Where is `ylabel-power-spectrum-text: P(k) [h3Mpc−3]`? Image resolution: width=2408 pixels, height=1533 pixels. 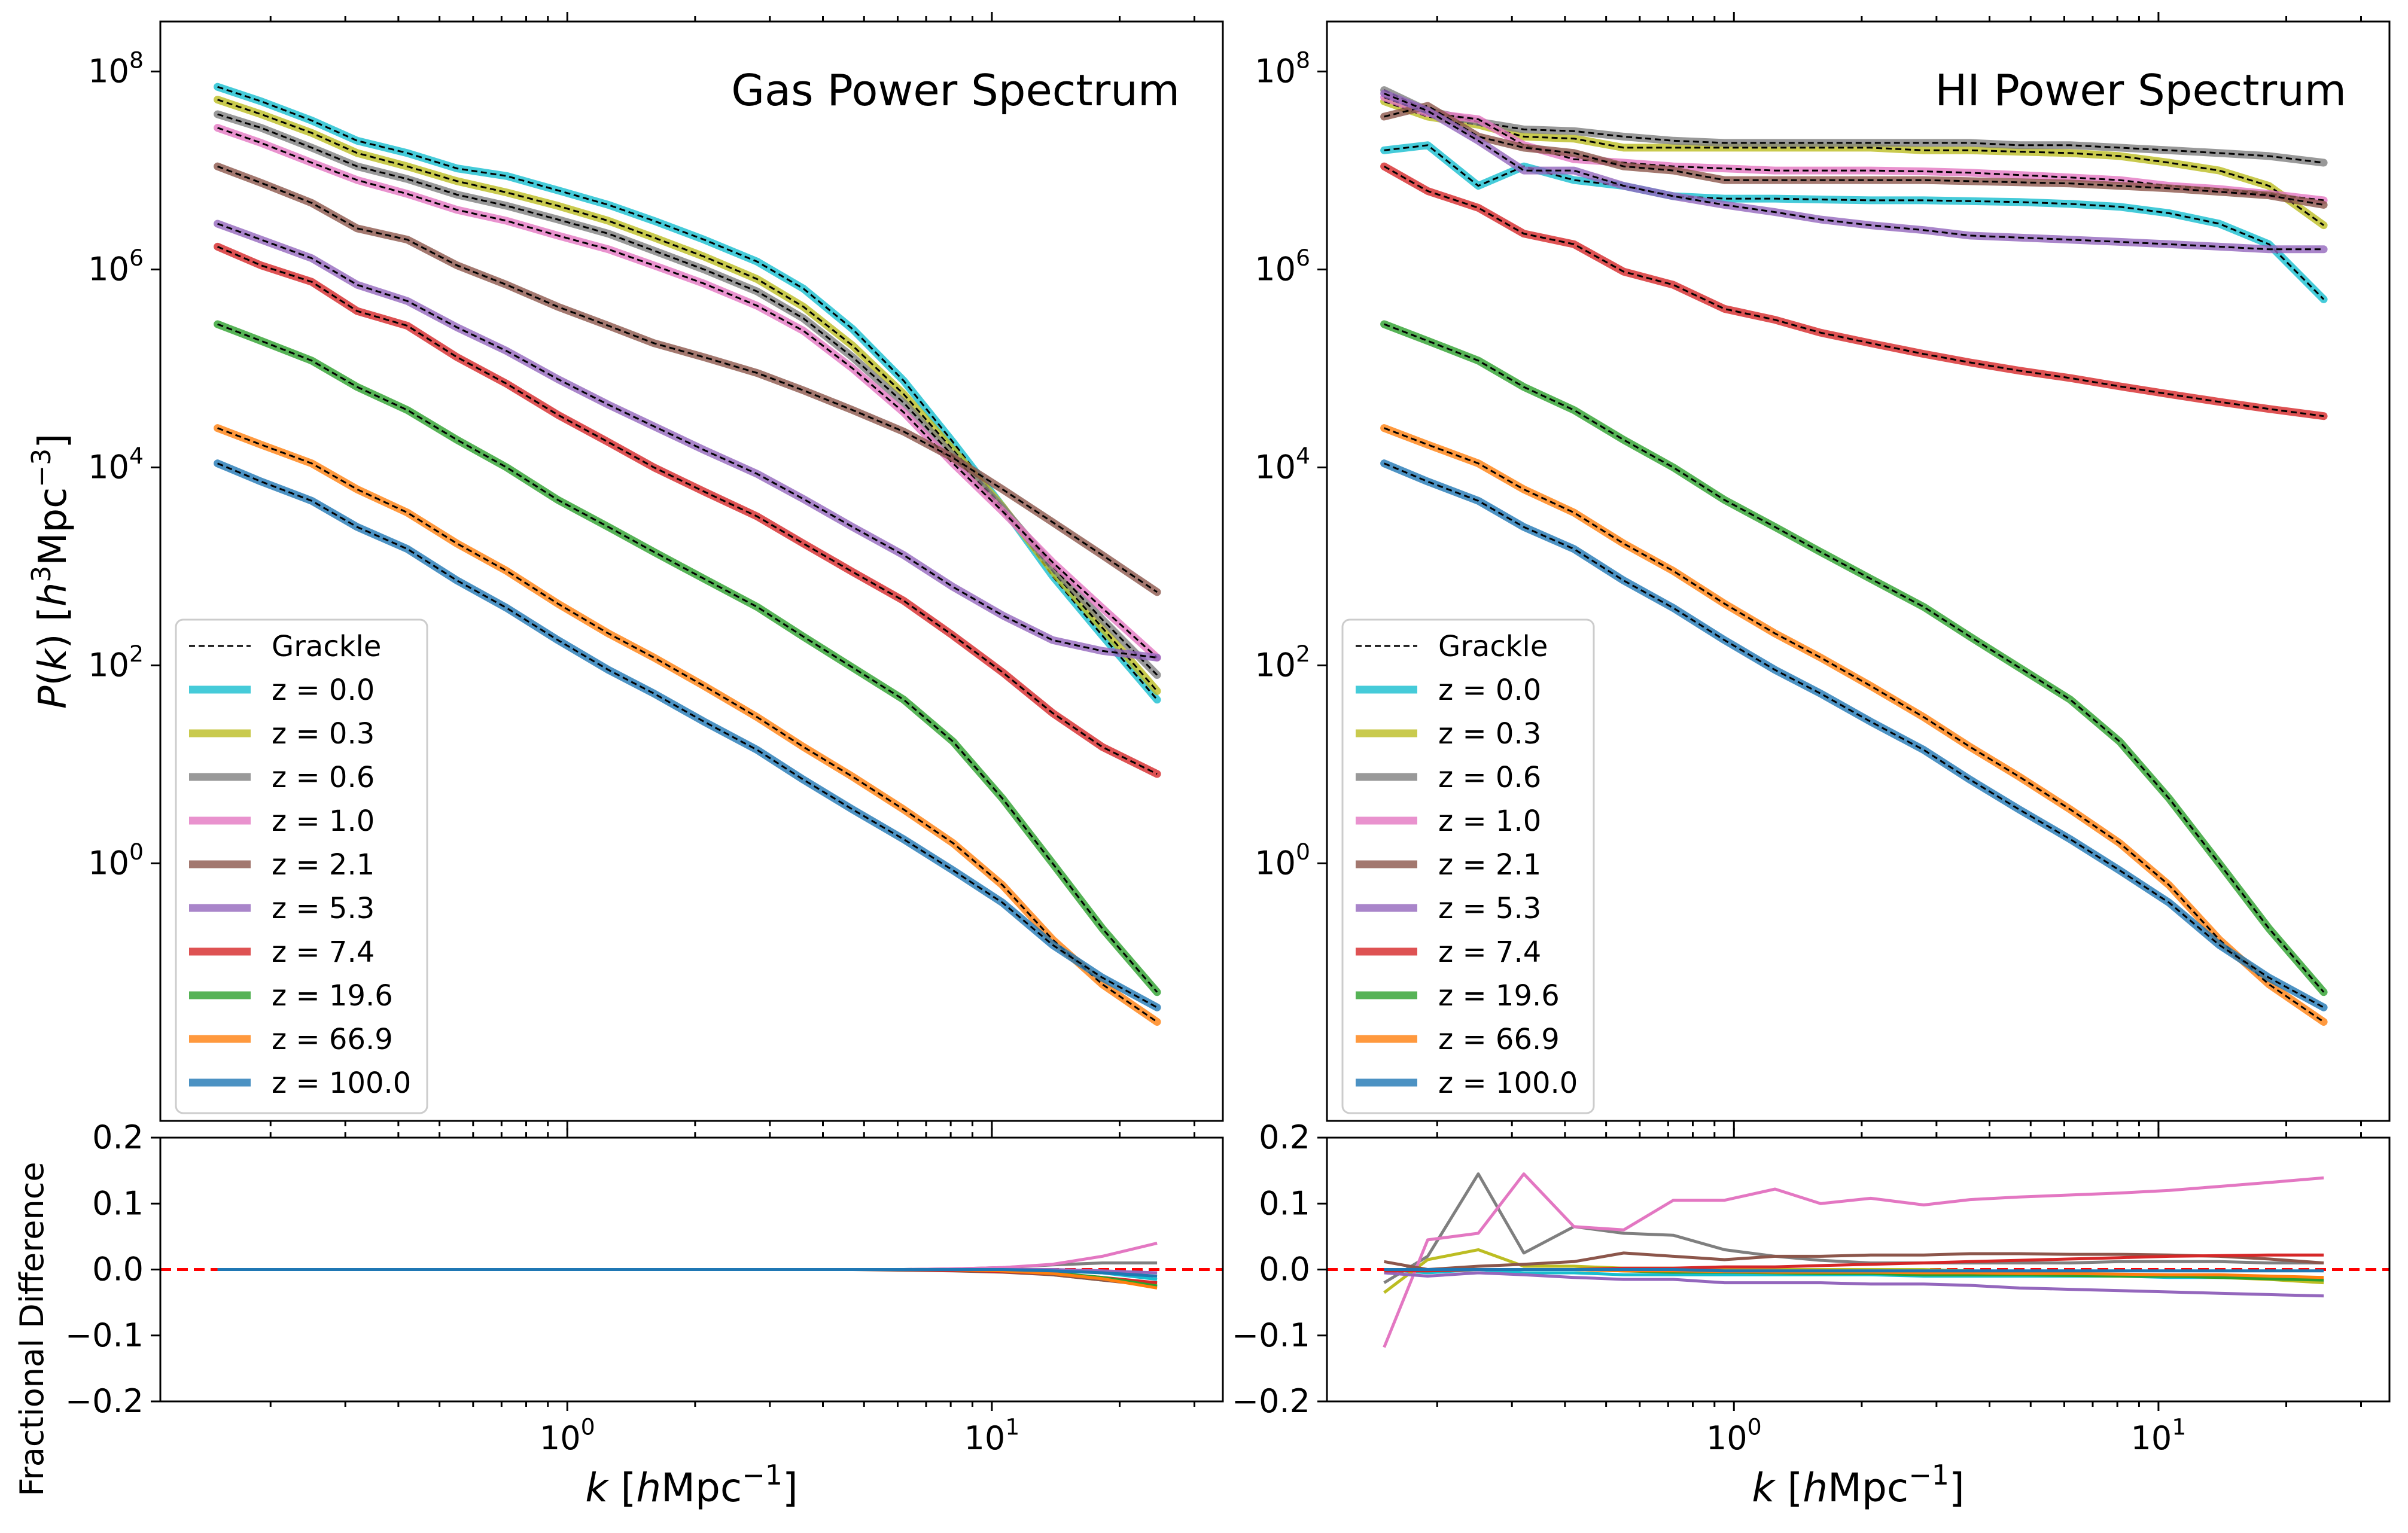
ylabel-power-spectrum-text: P(k) [h3Mpc−3] is located at coordinates (51, 571).